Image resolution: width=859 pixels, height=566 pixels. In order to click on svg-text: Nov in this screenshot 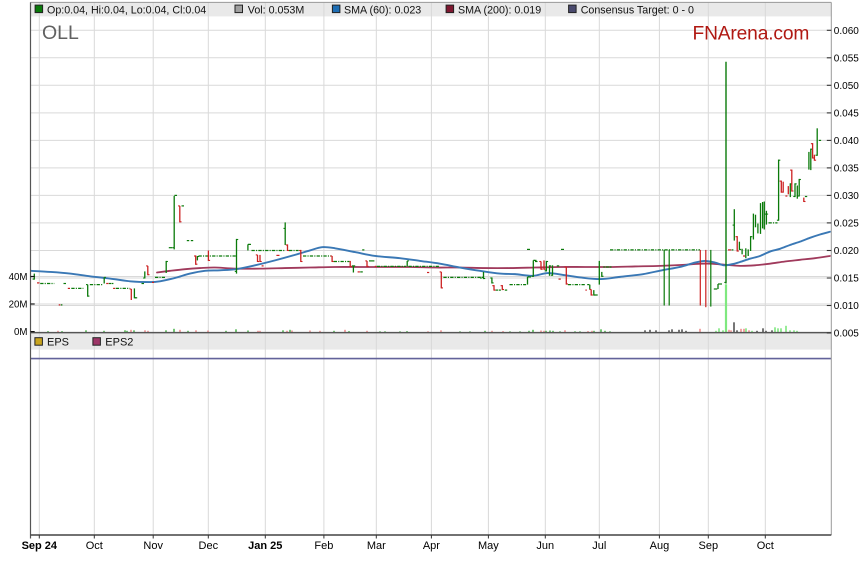, I will do `click(153, 546)`.